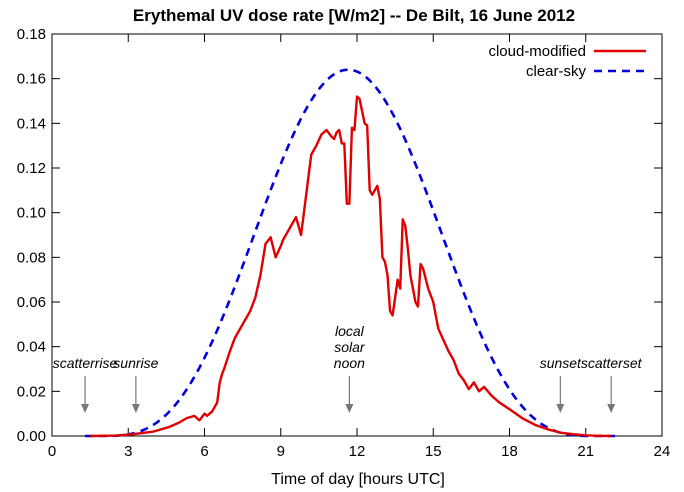 This screenshot has height=492, width=684. Describe the element at coordinates (128, 451) in the screenshot. I see `x-tick-label-3: 3` at that location.